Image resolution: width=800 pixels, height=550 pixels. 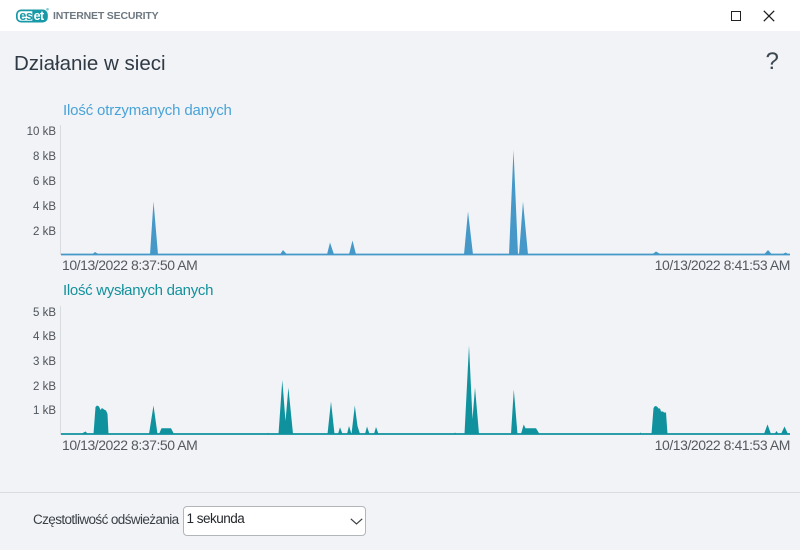 What do you see at coordinates (39, 16) in the screenshot?
I see `svg-text: et` at bounding box center [39, 16].